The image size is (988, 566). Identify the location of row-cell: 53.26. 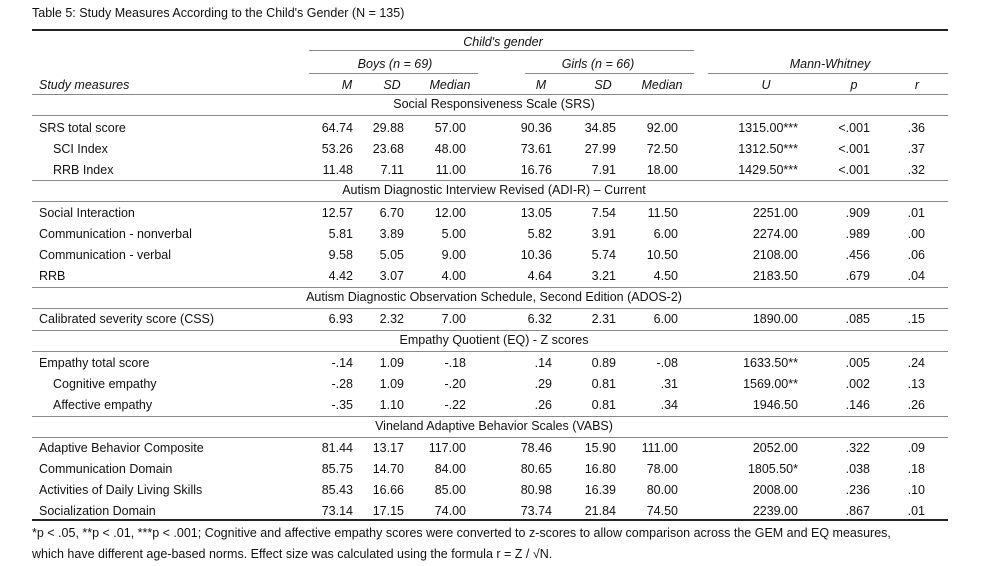
(337, 149).